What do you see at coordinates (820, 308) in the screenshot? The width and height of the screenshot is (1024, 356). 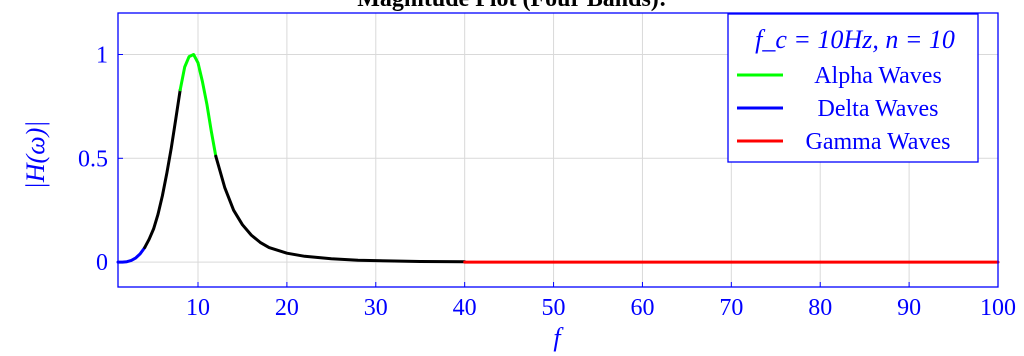 I see `x-tick-label: 80` at bounding box center [820, 308].